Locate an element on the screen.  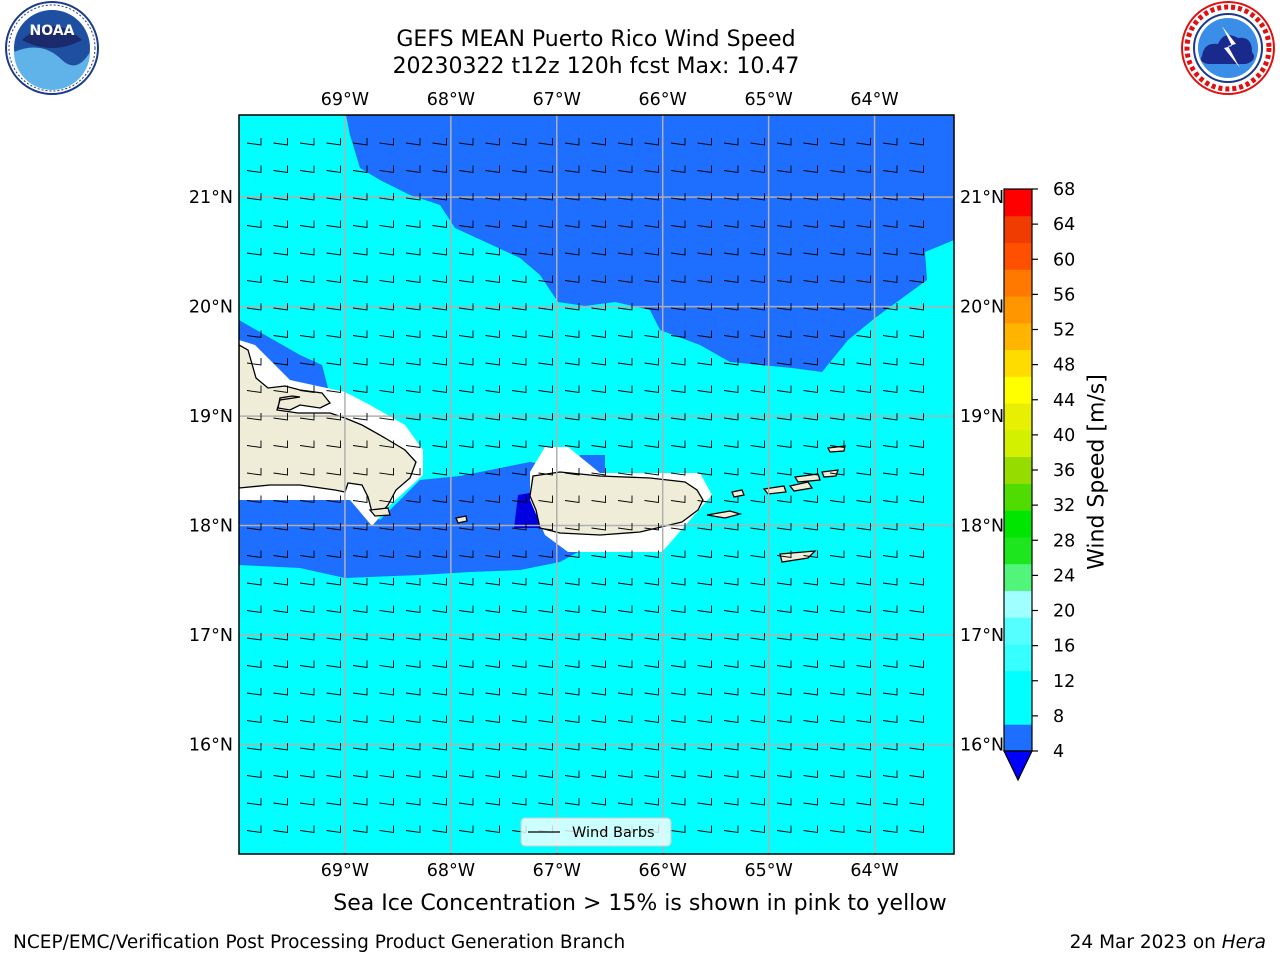
footer-date: 24 Mar 2023 on Hera is located at coordinates (1168, 942).